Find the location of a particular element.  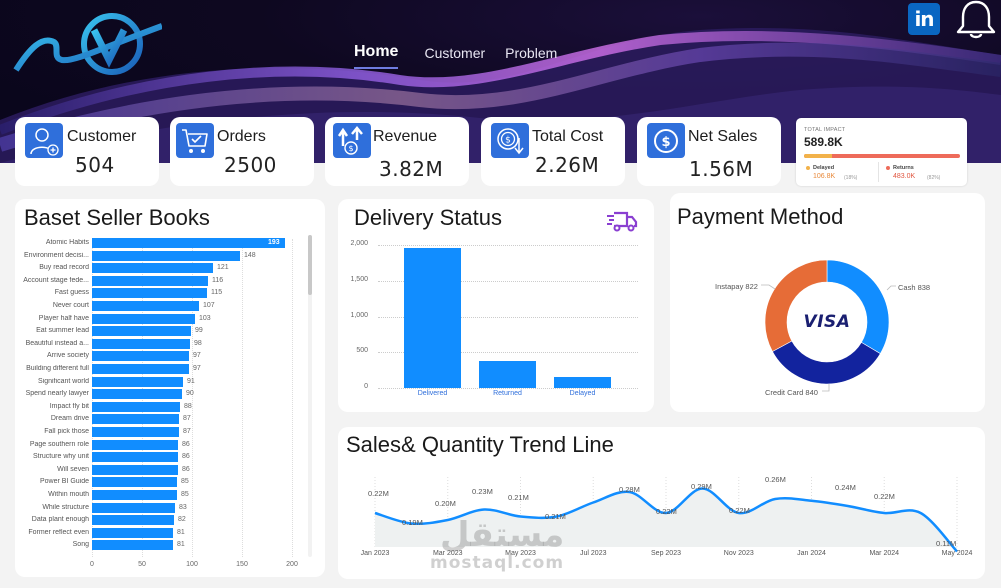

book-row: While structure 83 is located at coordinates (165, 508).